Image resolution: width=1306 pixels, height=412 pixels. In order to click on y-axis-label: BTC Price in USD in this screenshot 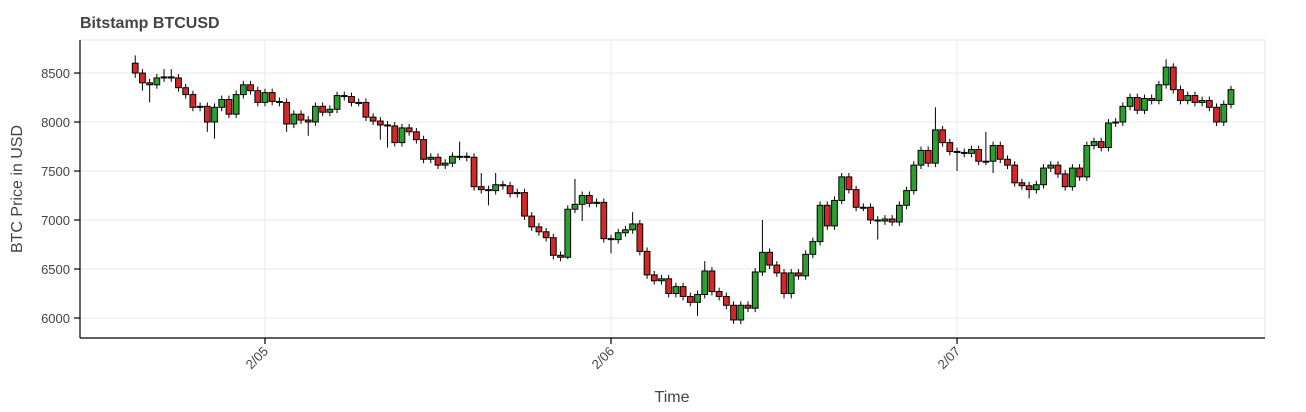, I will do `click(17, 189)`.